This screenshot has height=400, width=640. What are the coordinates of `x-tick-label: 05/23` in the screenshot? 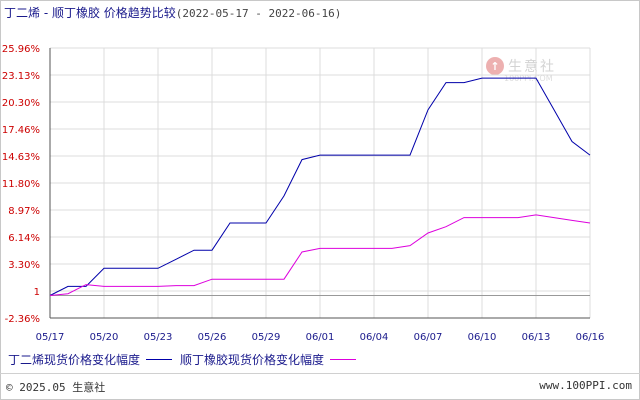 It's located at (158, 337).